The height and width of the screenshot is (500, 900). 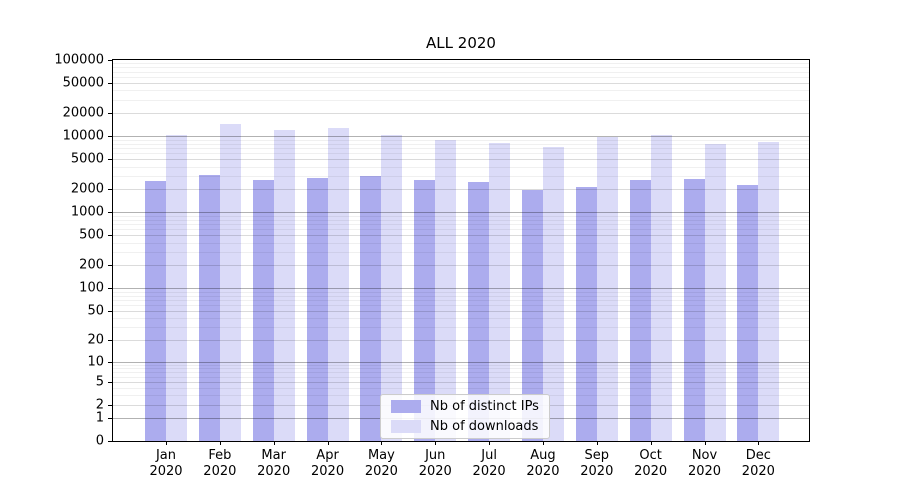 I want to click on y-tick-label: 50, so click(x=95, y=311).